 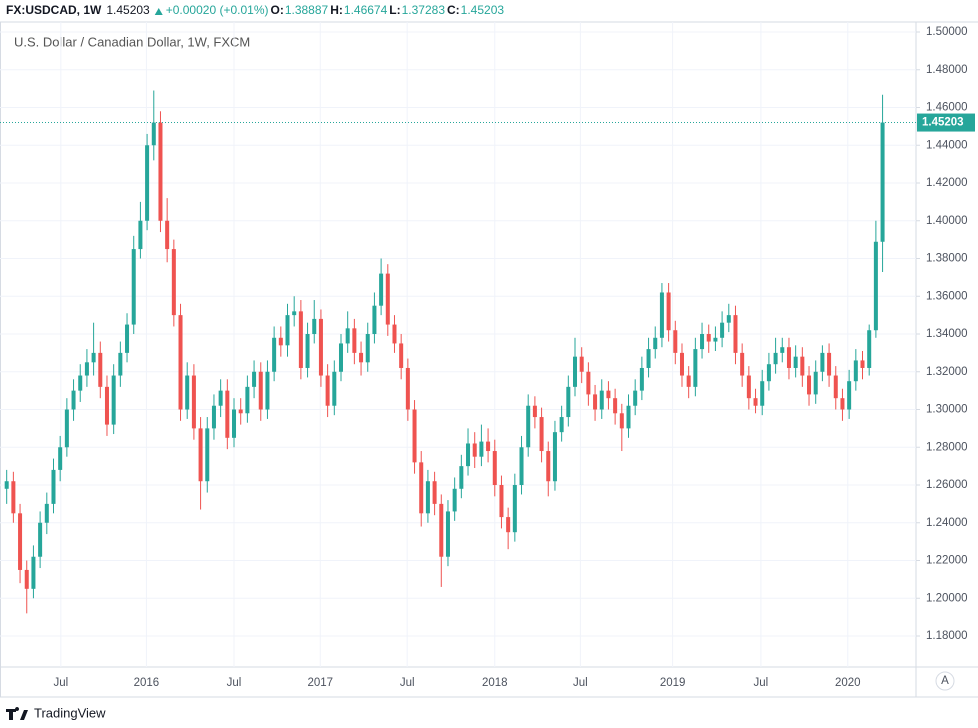 I want to click on y-tick-label: 1.26000, so click(x=947, y=485).